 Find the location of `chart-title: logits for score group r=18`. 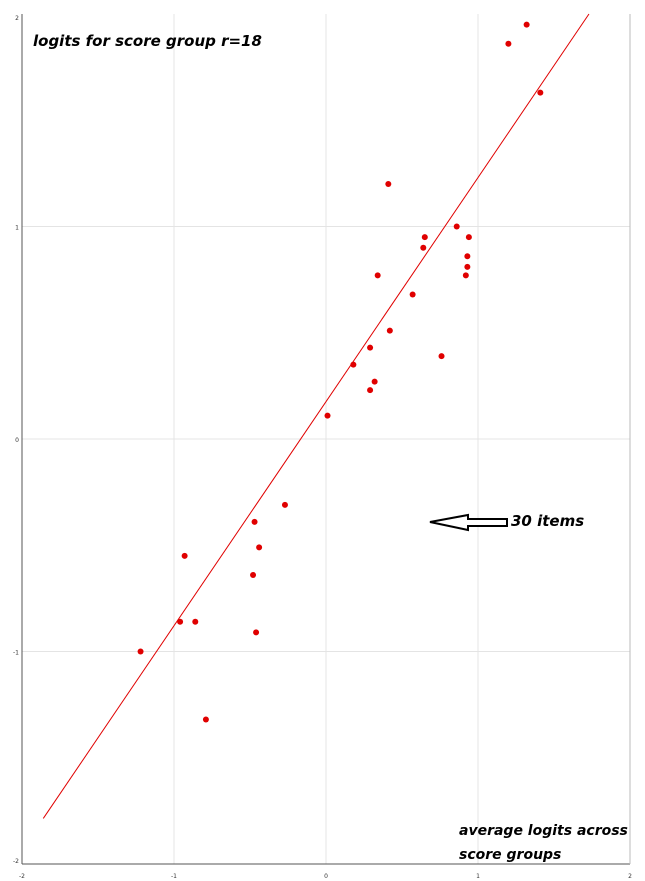

chart-title: logits for score group r=18 is located at coordinates (147, 41).